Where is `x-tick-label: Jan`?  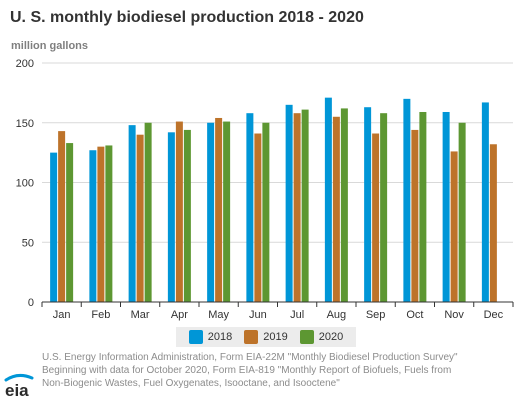 x-tick-label: Jan is located at coordinates (62, 315).